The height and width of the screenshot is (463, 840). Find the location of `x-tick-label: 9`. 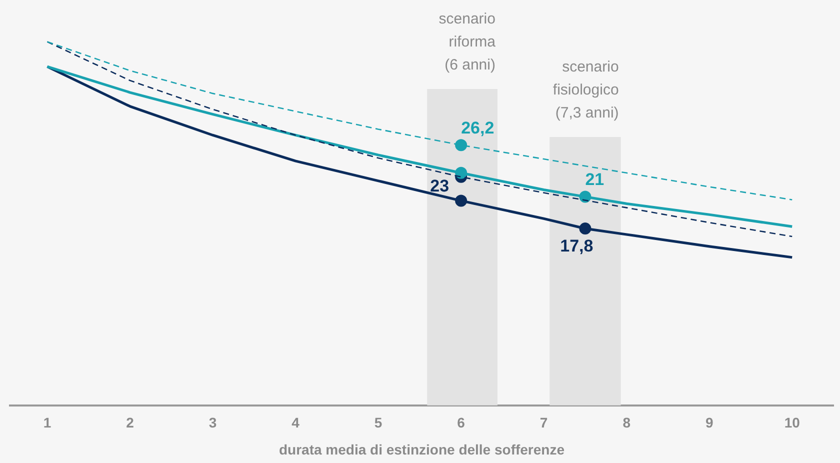

x-tick-label: 9 is located at coordinates (709, 422).